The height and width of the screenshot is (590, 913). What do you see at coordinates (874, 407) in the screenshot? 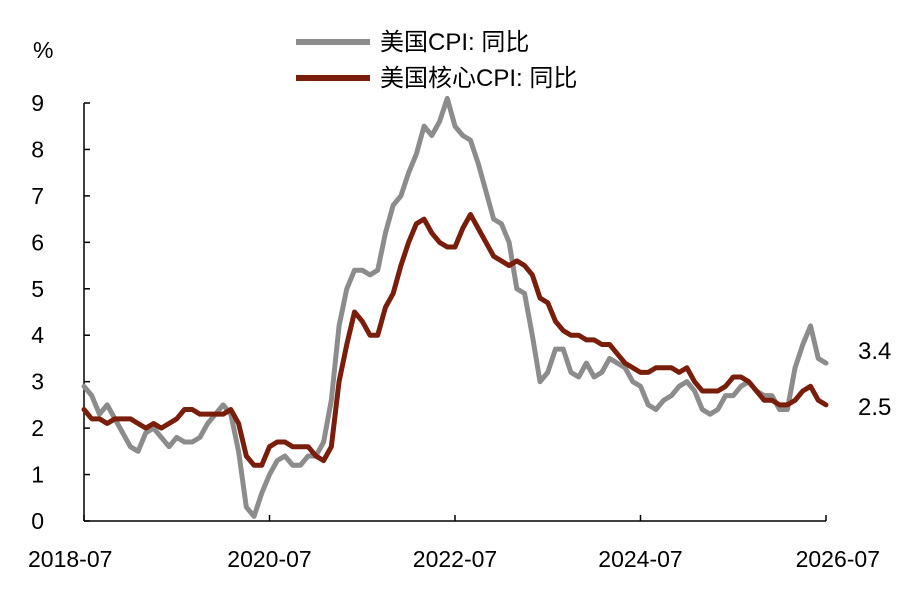
I see `end-value-label-1: 2.5` at bounding box center [874, 407].